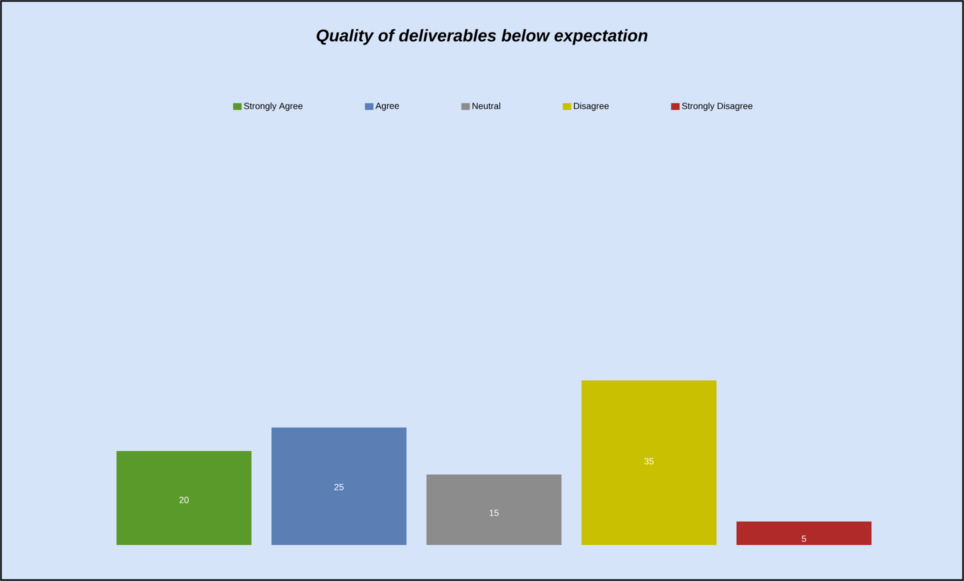 The image size is (964, 581). I want to click on data-label: 35, so click(649, 461).